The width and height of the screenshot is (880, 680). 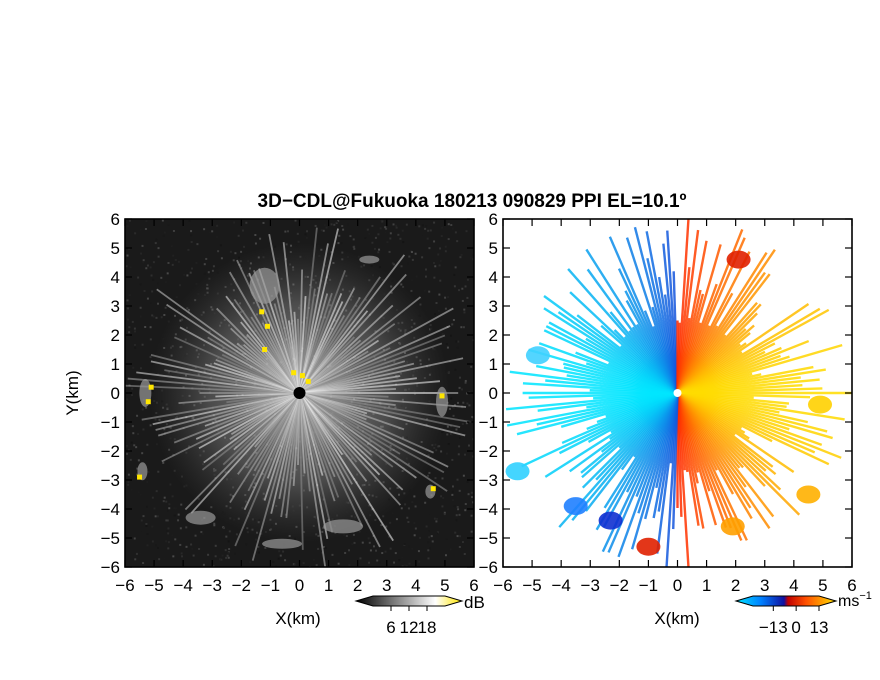 I want to click on high-snr-pixel, so click(x=151, y=387).